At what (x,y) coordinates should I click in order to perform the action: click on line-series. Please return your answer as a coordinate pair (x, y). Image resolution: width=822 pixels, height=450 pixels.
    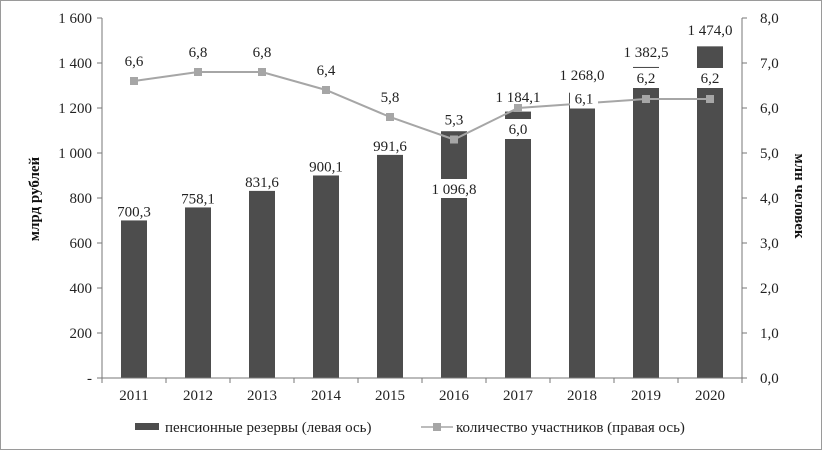
    Looking at the image, I should click on (422, 106).